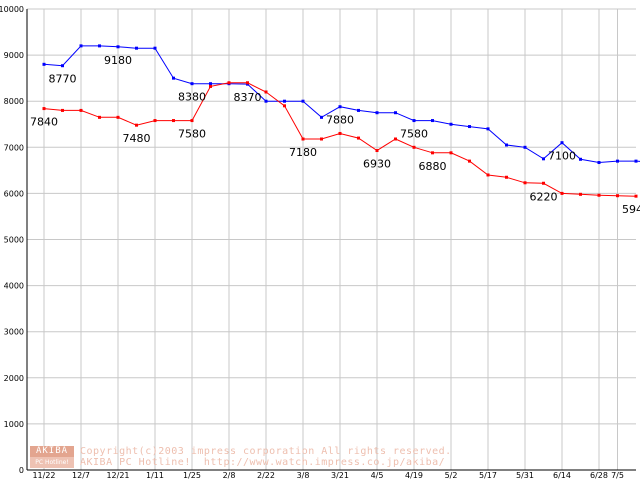 Image resolution: width=640 pixels, height=480 pixels. What do you see at coordinates (414, 475) in the screenshot?
I see `x-tick-label: 4/19` at bounding box center [414, 475].